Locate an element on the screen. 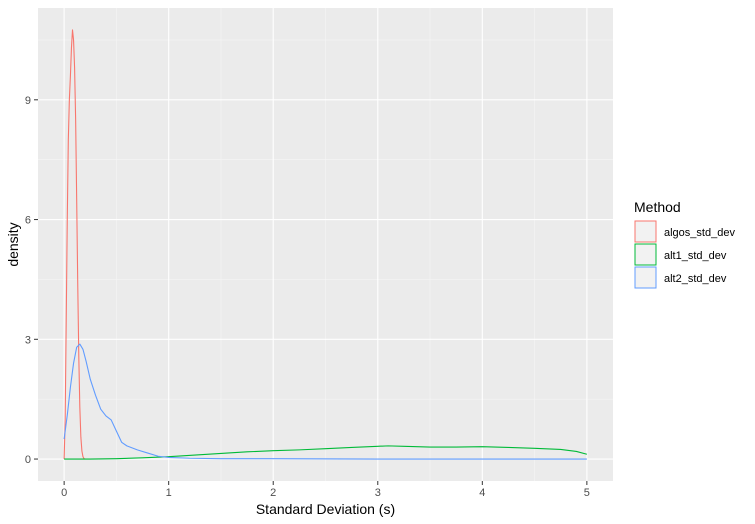  legend-title: Method is located at coordinates (657, 207).